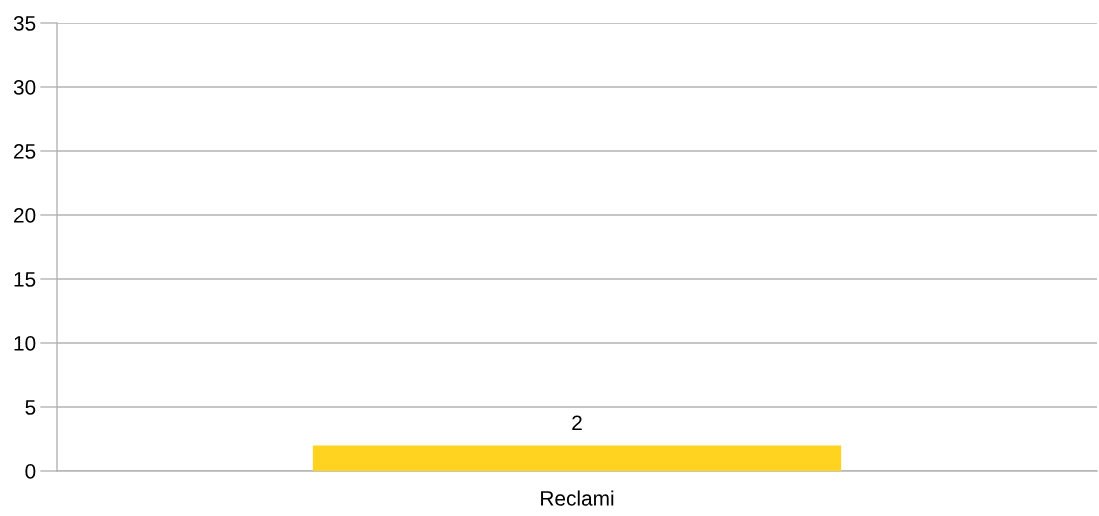 The image size is (1099, 516). Describe the element at coordinates (30, 407) in the screenshot. I see `y-tick-label: 5` at that location.